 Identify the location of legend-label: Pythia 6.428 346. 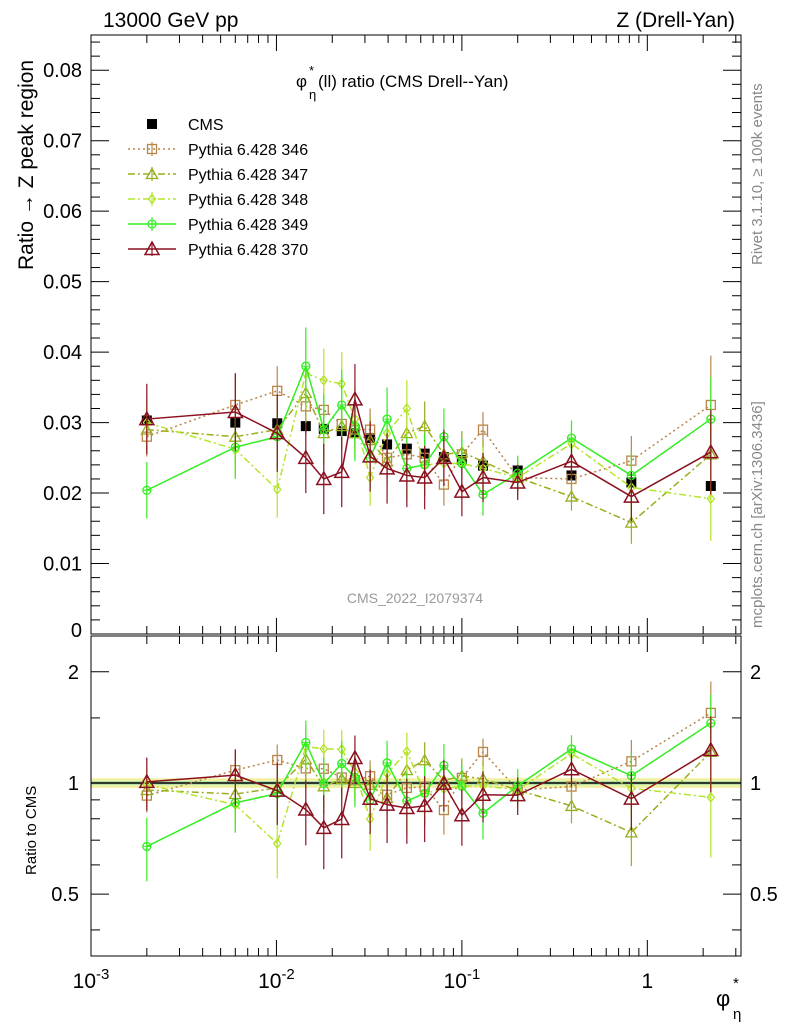
(248, 150).